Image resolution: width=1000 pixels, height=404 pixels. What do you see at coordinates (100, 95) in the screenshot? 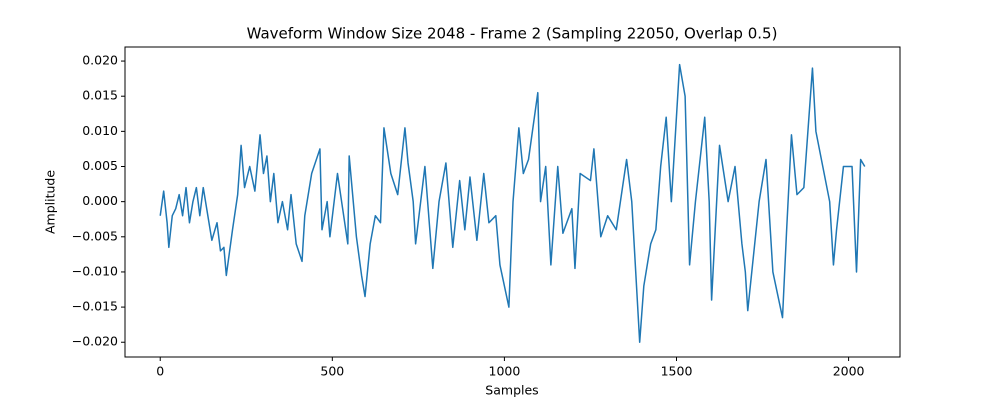
I see `y-tick-label: 0.015` at bounding box center [100, 95].